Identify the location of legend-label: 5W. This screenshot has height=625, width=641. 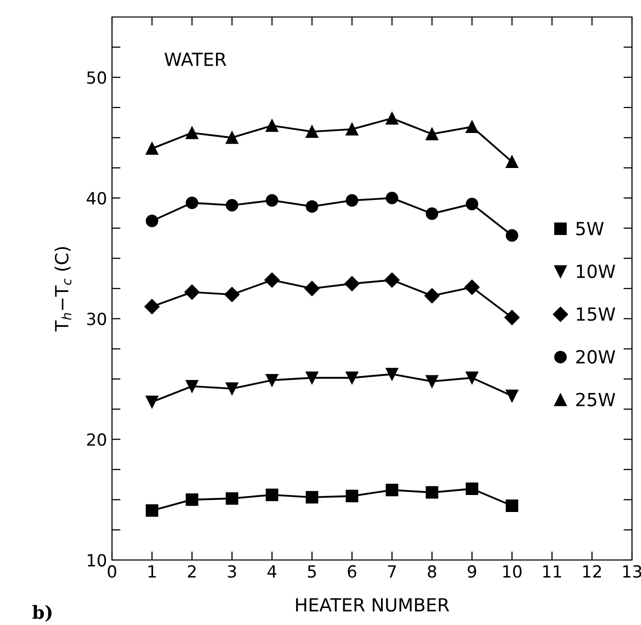
(590, 229).